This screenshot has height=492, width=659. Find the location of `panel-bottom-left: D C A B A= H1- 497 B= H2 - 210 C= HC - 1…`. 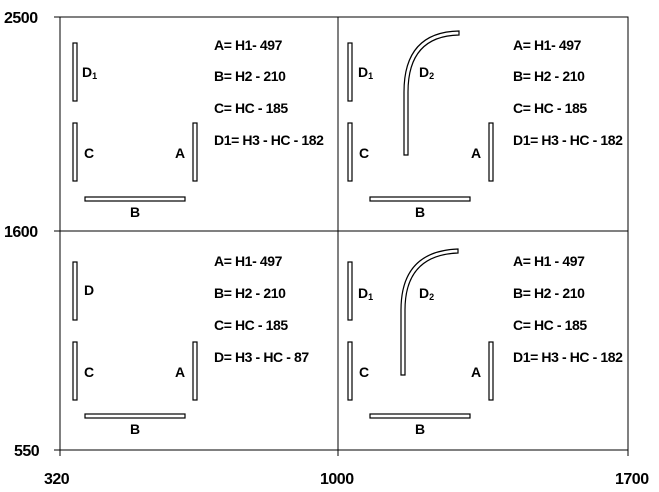

panel-bottom-left: D C A B A= H1- 497 B= H2 - 210 C= HC - 1… is located at coordinates (191, 345).